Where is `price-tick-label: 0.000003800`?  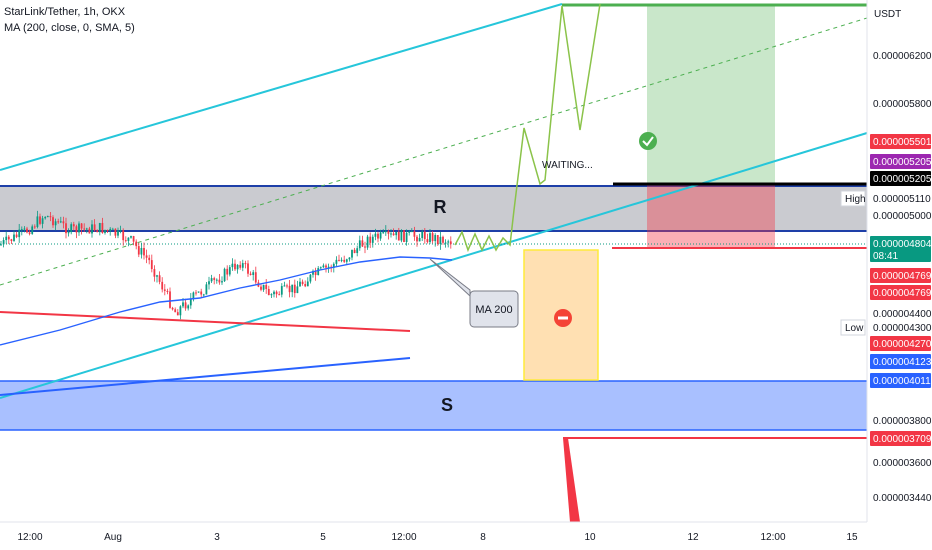 price-tick-label: 0.000003800 is located at coordinates (902, 421).